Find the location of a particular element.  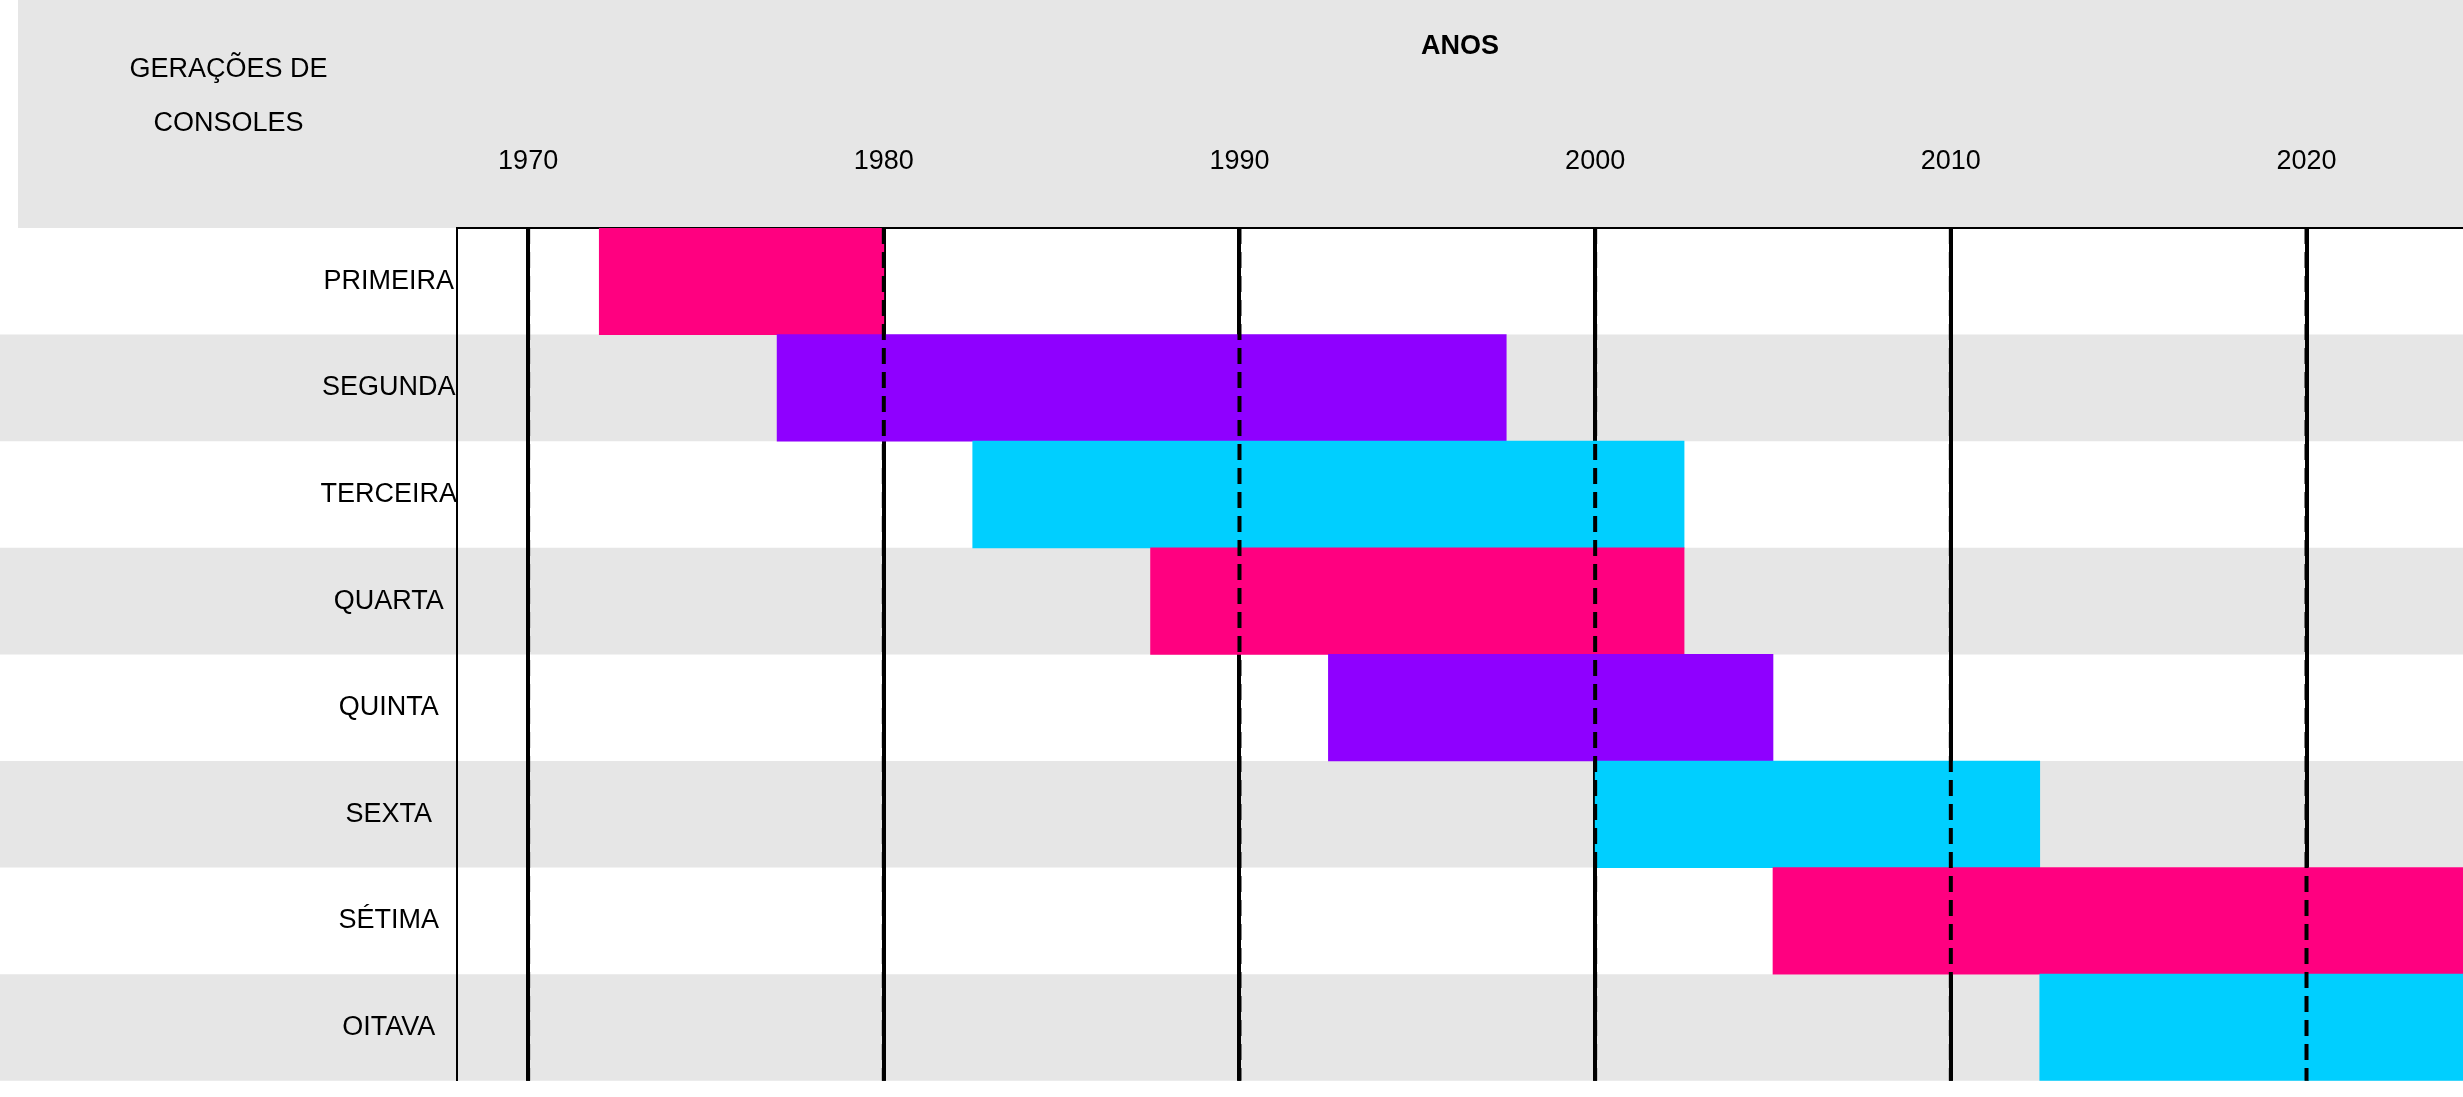

x-tick-label: 1970 is located at coordinates (528, 160).